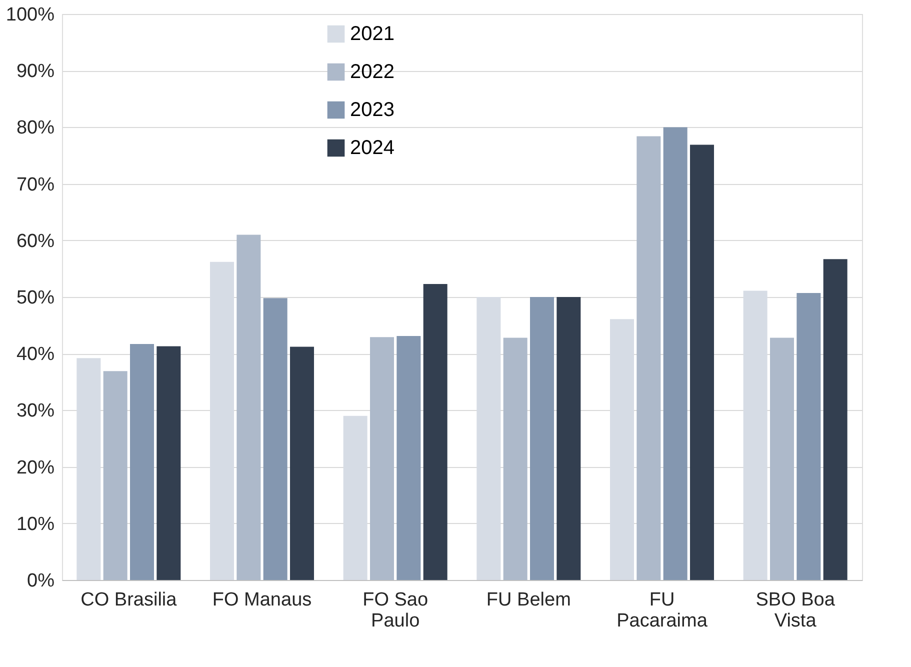 The width and height of the screenshot is (911, 667). What do you see at coordinates (41, 581) in the screenshot?
I see `y-tick-label: 0%` at bounding box center [41, 581].